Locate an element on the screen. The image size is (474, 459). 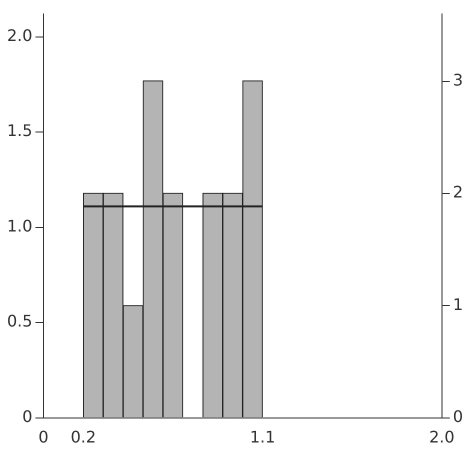
x-tick-label: 1.1 is located at coordinates (263, 437).